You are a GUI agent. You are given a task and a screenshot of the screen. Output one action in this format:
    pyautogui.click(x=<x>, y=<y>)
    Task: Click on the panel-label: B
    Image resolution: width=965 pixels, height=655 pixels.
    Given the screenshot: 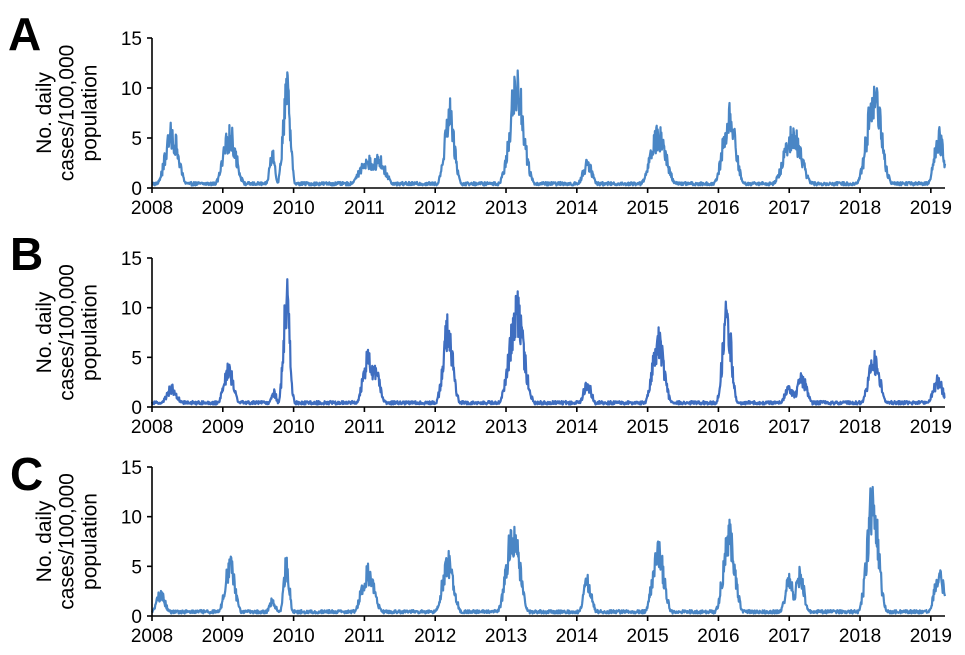 What is the action you would take?
    pyautogui.click(x=26, y=254)
    